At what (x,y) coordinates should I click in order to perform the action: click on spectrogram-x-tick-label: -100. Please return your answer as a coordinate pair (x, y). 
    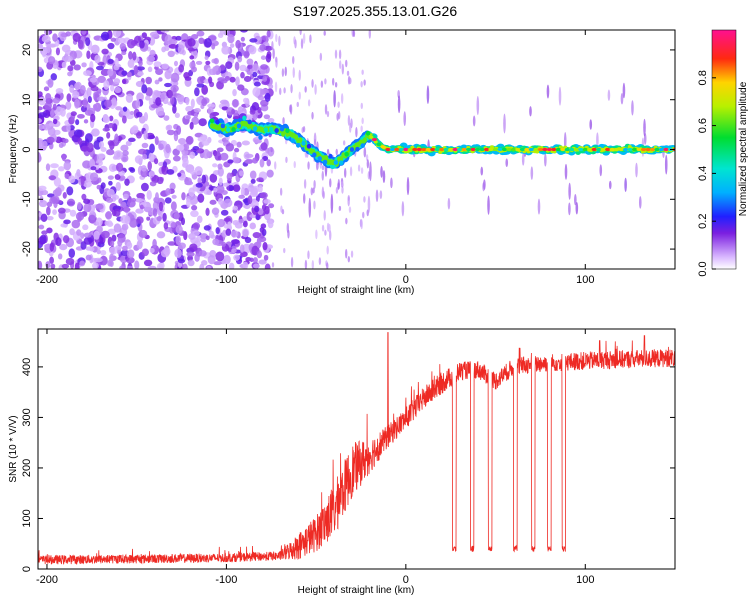
    Looking at the image, I should click on (226, 280).